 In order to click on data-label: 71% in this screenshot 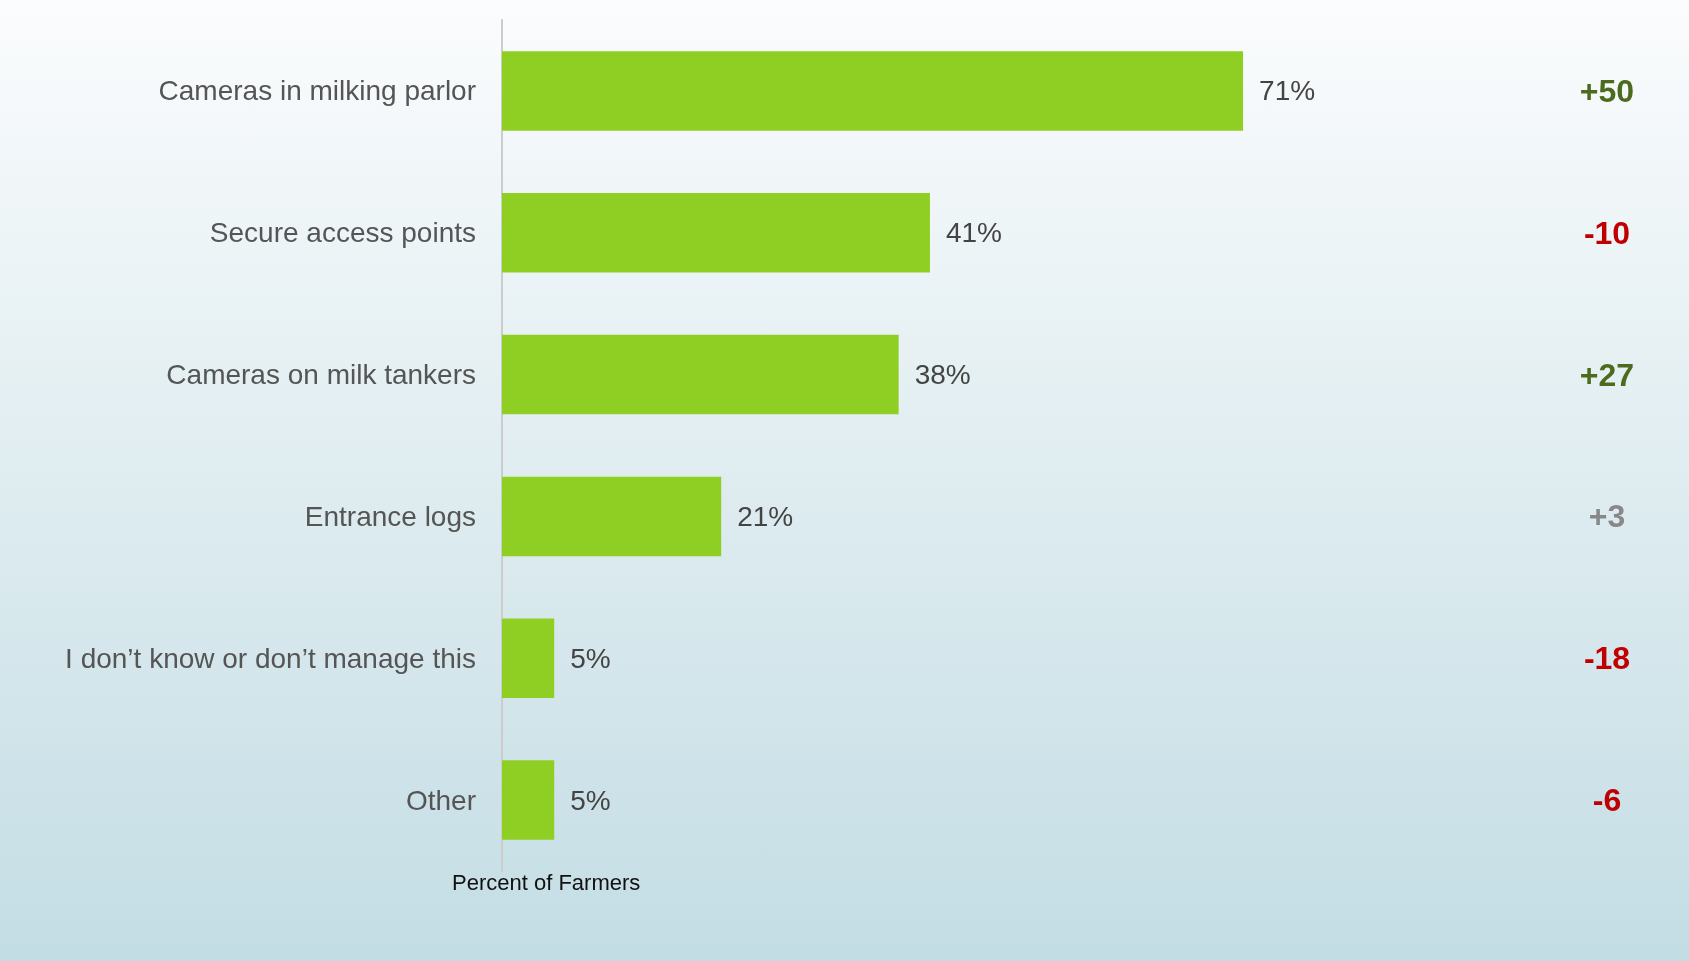, I will do `click(1287, 91)`.